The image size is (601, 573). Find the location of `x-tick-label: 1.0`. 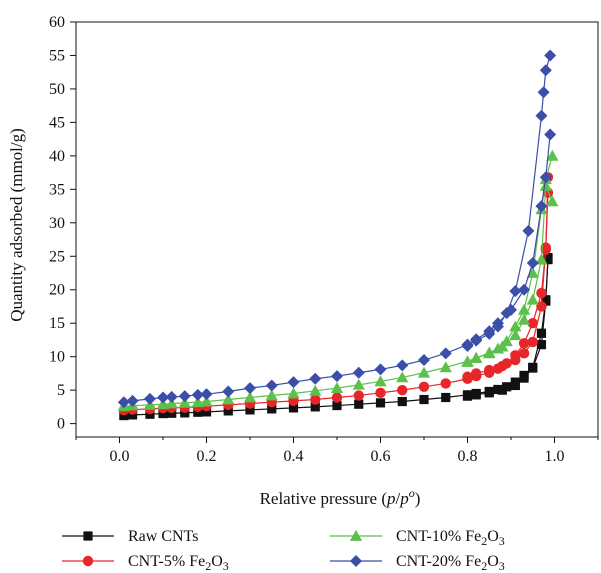

x-tick-label: 1.0 is located at coordinates (555, 456).